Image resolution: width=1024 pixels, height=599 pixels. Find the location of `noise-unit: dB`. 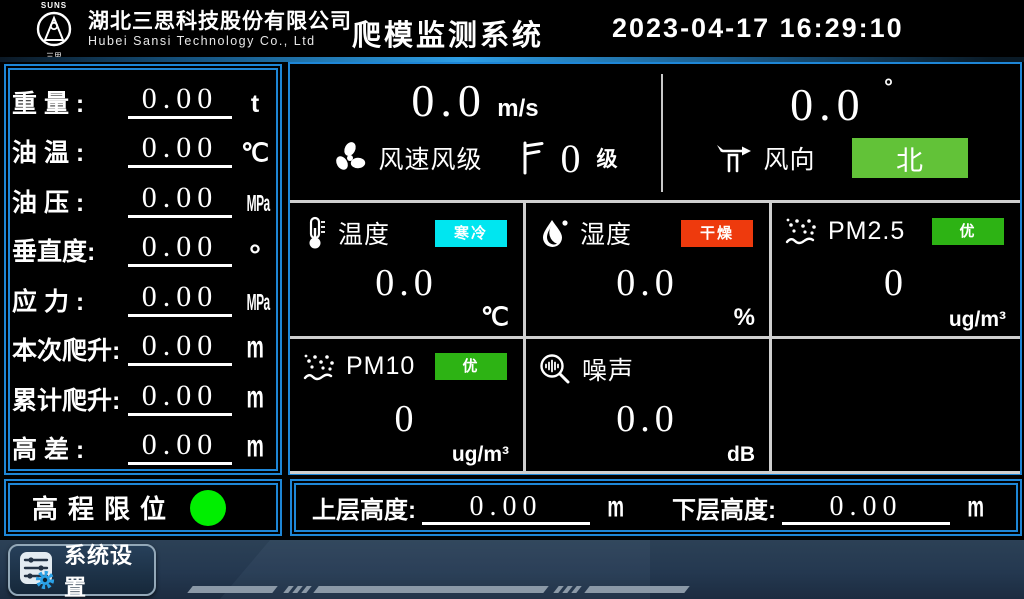

noise-unit: dB is located at coordinates (741, 454).